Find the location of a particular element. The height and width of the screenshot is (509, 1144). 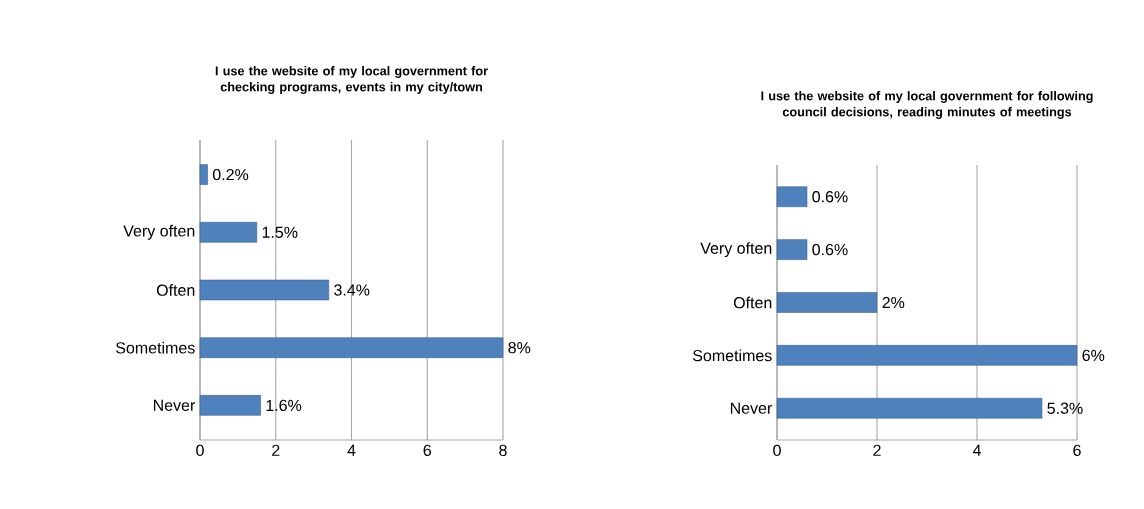

data-label: 5.3% is located at coordinates (1065, 408).